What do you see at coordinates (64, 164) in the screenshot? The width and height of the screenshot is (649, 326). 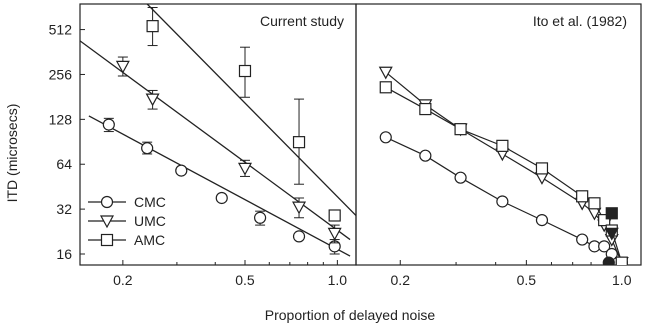 I see `y-tick-label: 64` at bounding box center [64, 164].